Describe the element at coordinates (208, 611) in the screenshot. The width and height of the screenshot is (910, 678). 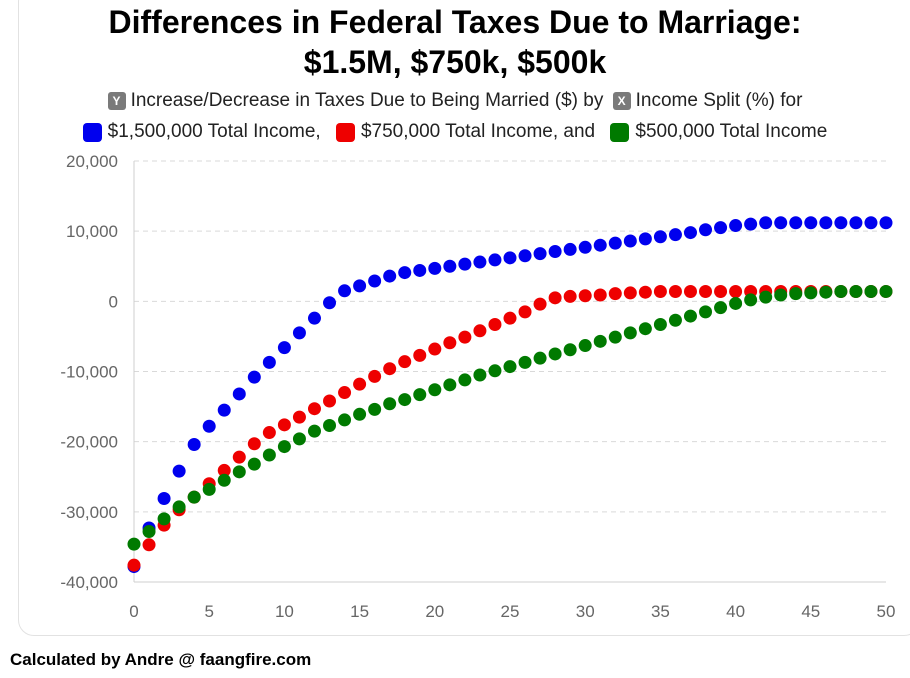
I see `x-tick-label: 5` at that location.